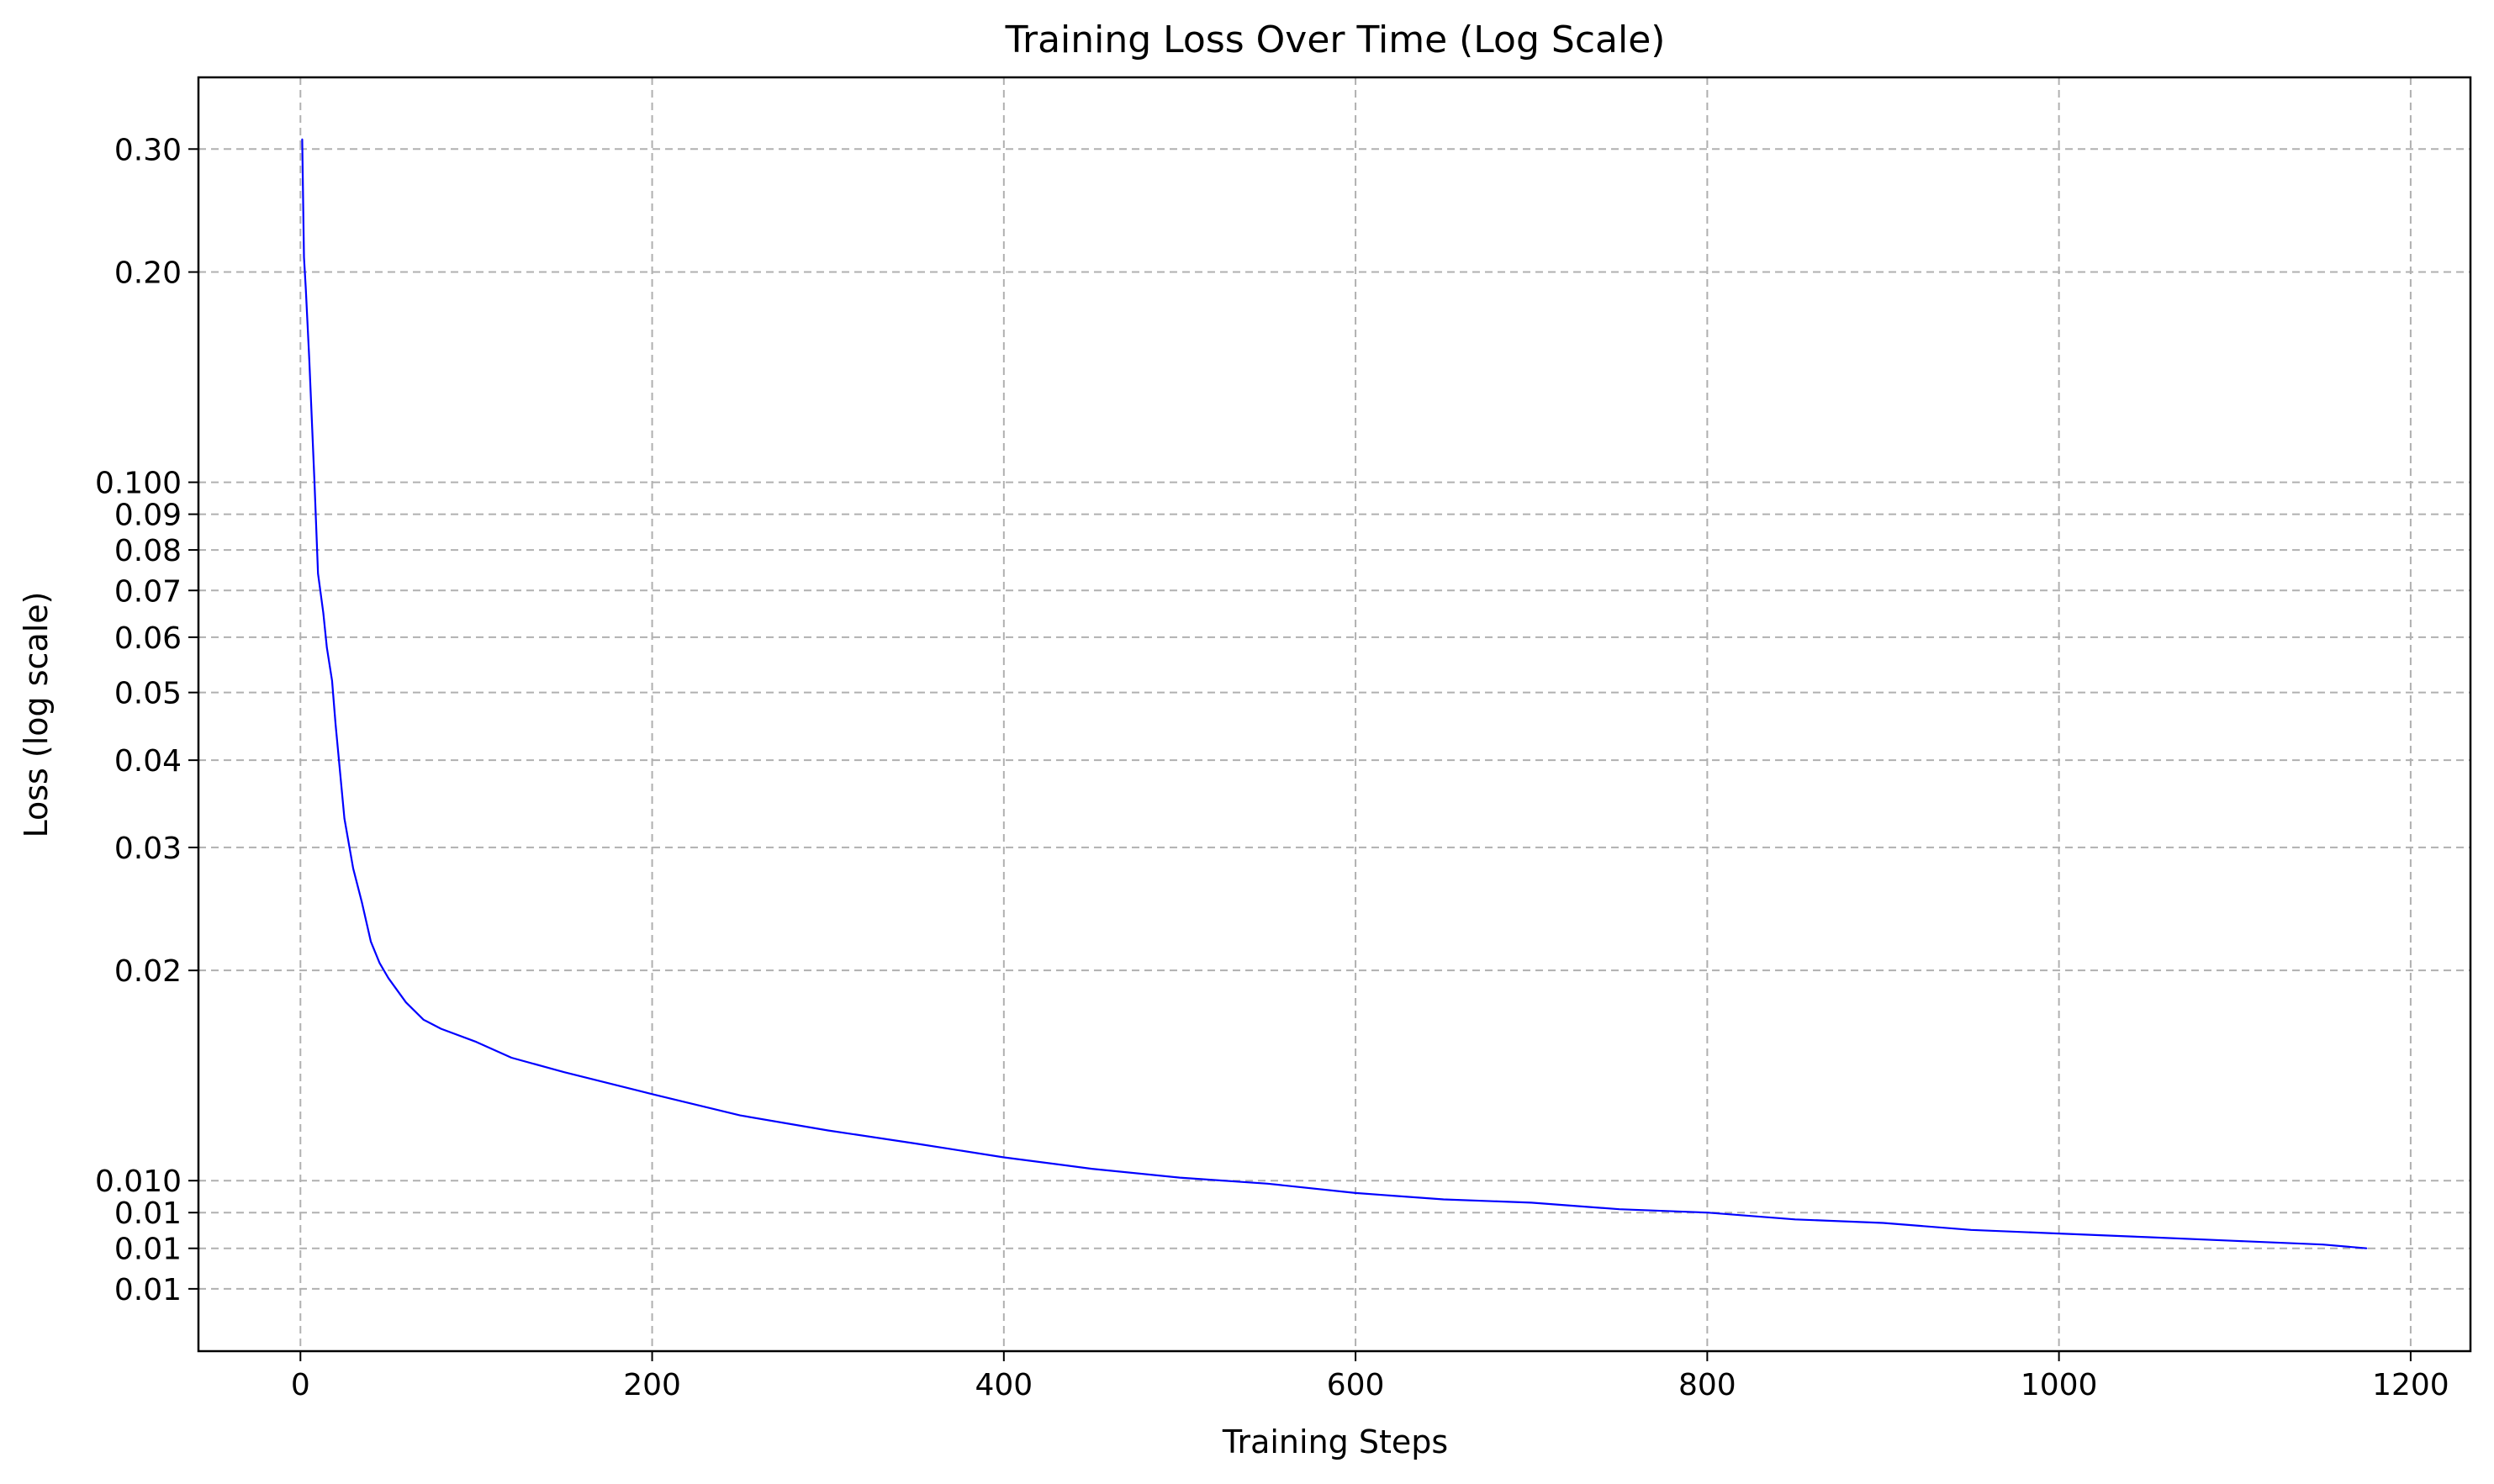 Image resolution: width=2494 pixels, height=1484 pixels. I want to click on chart-title: Training Loss Over Time (Log Scale), so click(1336, 39).